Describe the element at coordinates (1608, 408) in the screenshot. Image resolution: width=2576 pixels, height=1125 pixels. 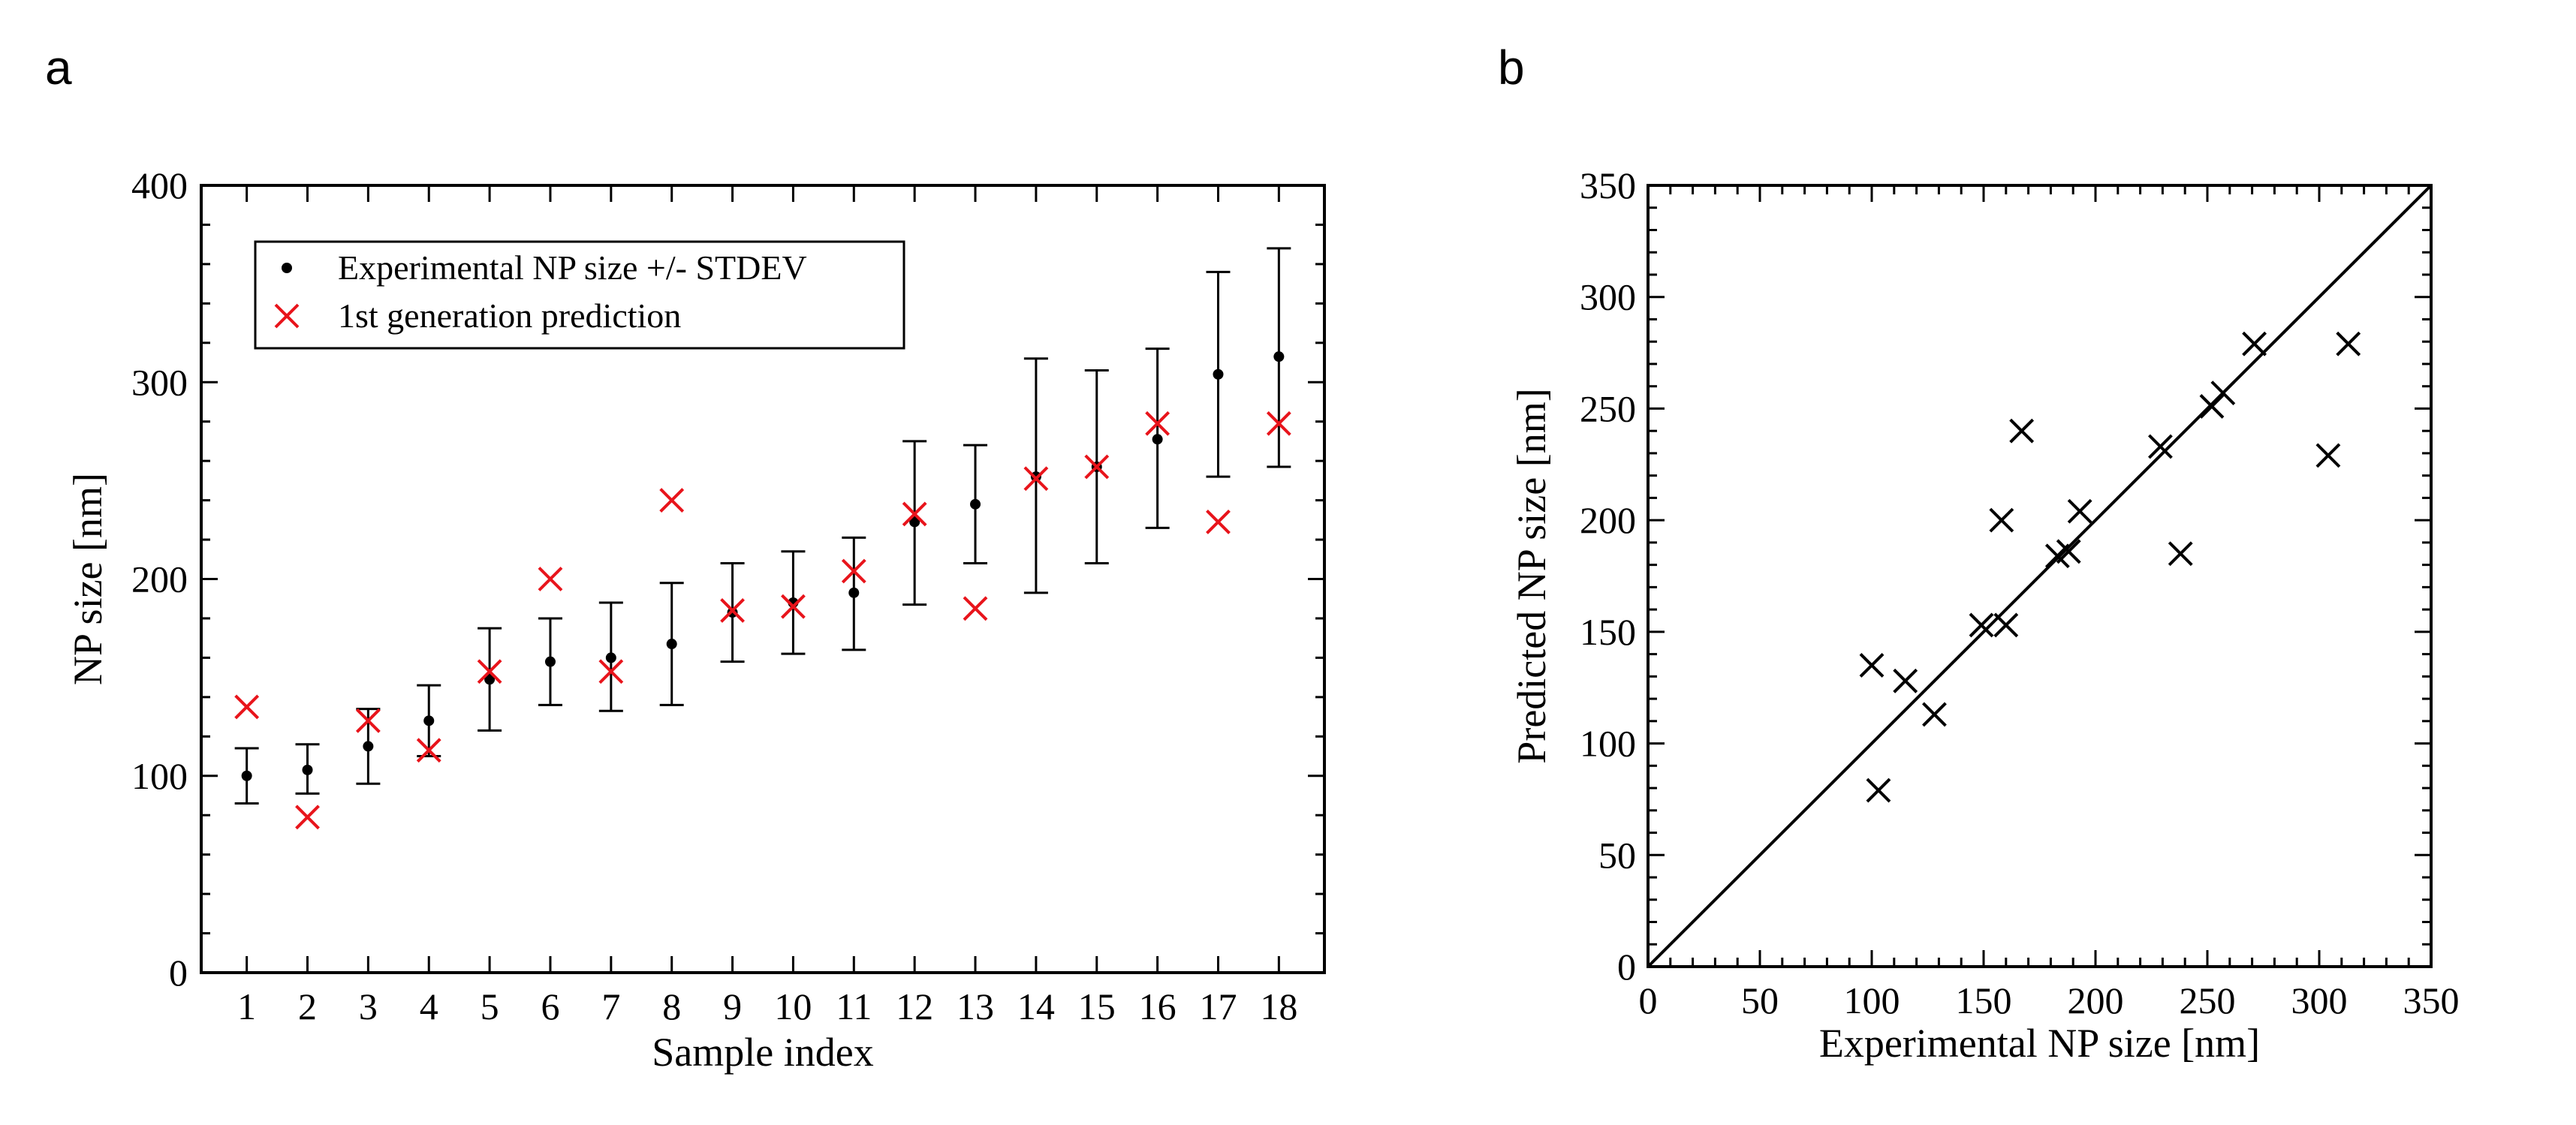
I see `y-tick-label-b: 250` at that location.